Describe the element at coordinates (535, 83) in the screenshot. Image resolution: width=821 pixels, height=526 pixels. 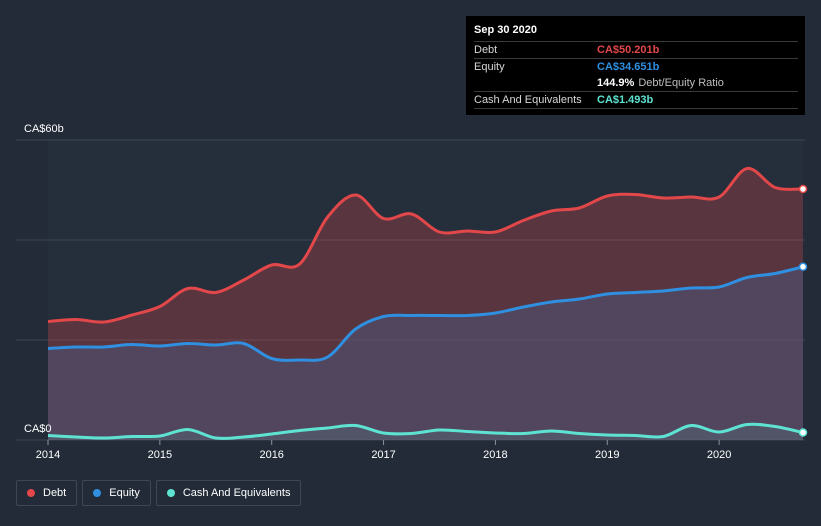
I see `tooltip-ratio-spacer` at that location.